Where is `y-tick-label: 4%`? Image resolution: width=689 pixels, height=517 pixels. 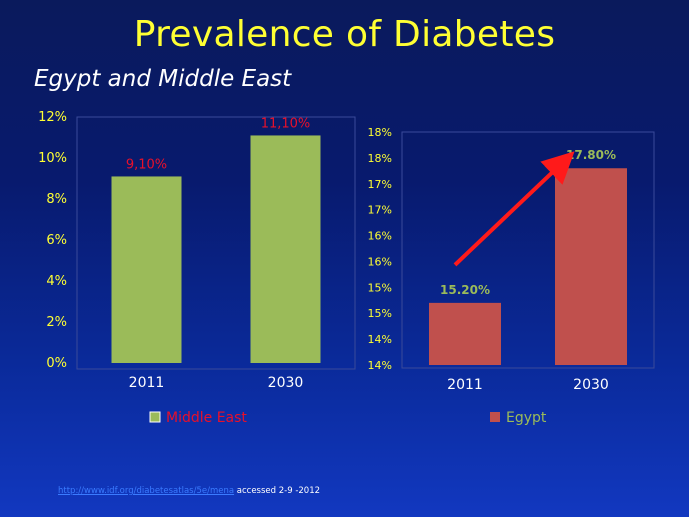
y-tick-label: 4% is located at coordinates (56, 281).